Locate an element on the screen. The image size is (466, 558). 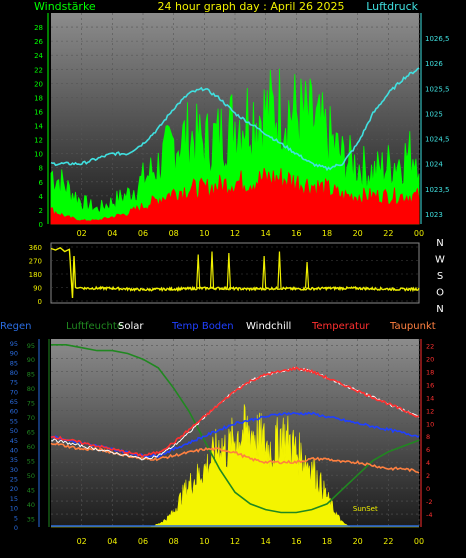
rain-tick-label: 0 is located at coordinates (16, 528).